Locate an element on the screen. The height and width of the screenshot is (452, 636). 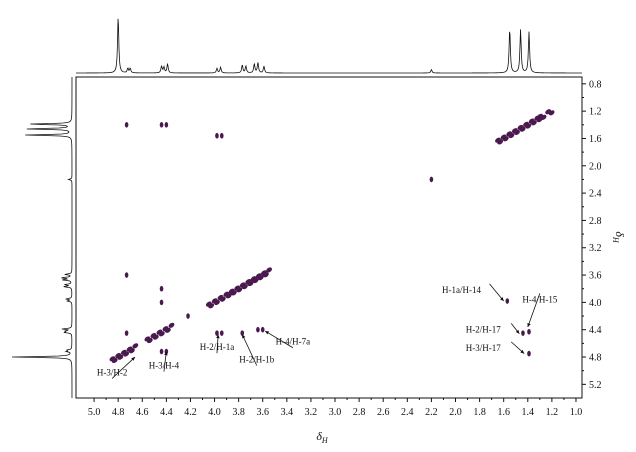
annotation-label: H-2/H-17 is located at coordinates (483, 329).